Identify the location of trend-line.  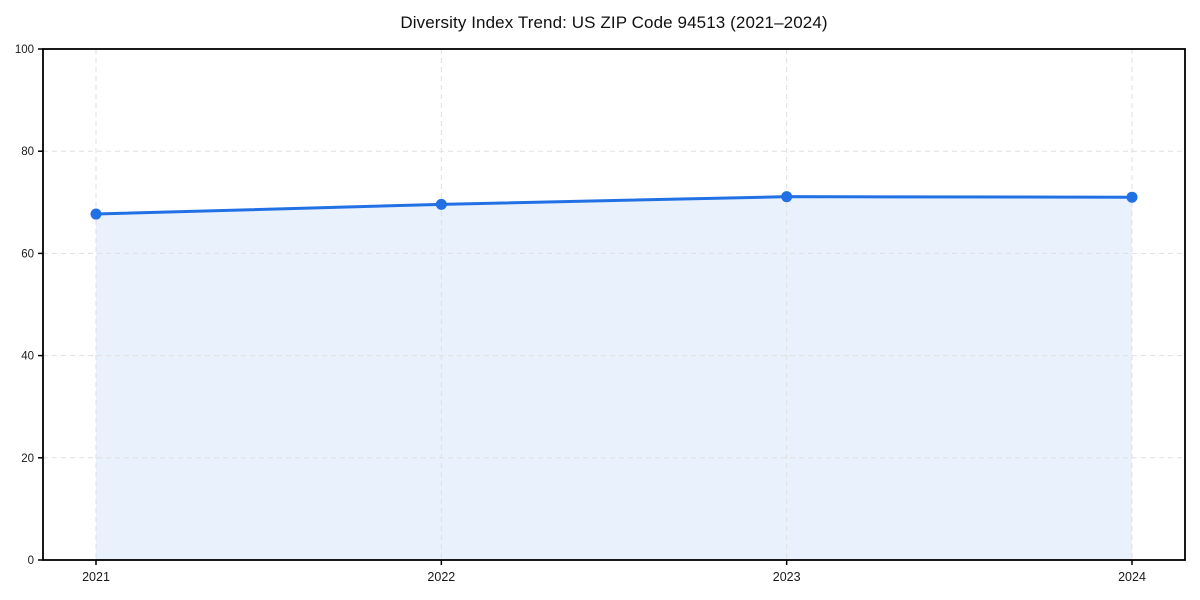
(614, 205).